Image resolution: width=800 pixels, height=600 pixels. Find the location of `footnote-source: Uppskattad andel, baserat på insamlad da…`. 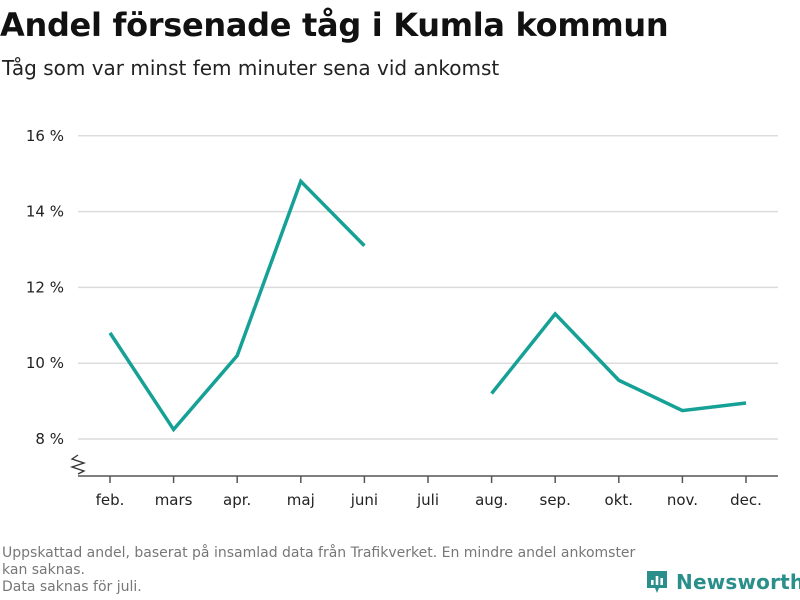

footnote-source: Uppskattad andel, baserat på insamlad da… is located at coordinates (319, 561).